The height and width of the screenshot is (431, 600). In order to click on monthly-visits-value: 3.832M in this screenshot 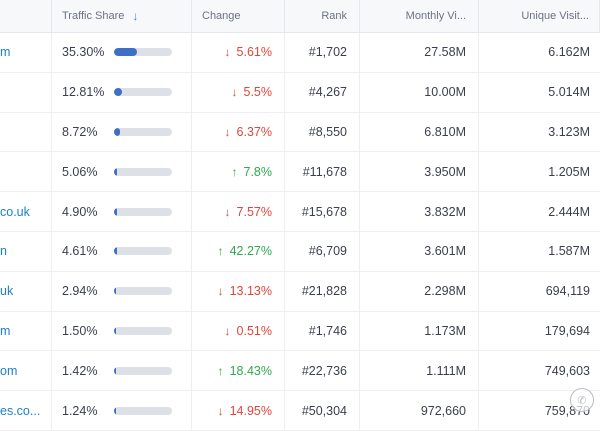, I will do `click(445, 211)`.